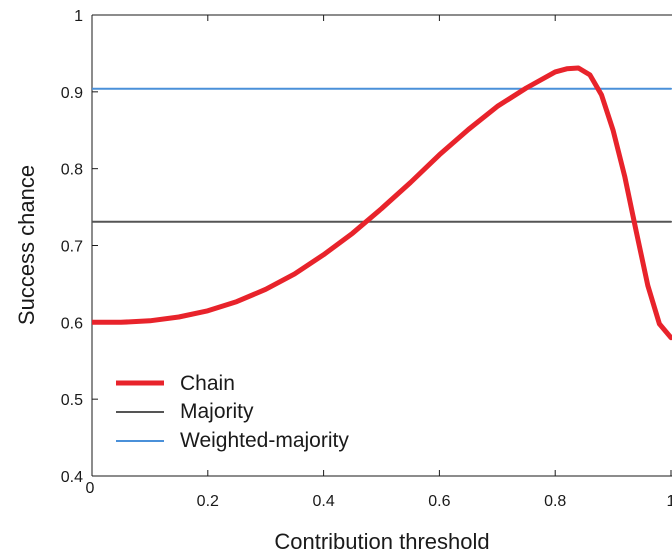 This screenshot has height=558, width=672. What do you see at coordinates (72, 323) in the screenshot?
I see `y-tick-label: 0.6` at bounding box center [72, 323].